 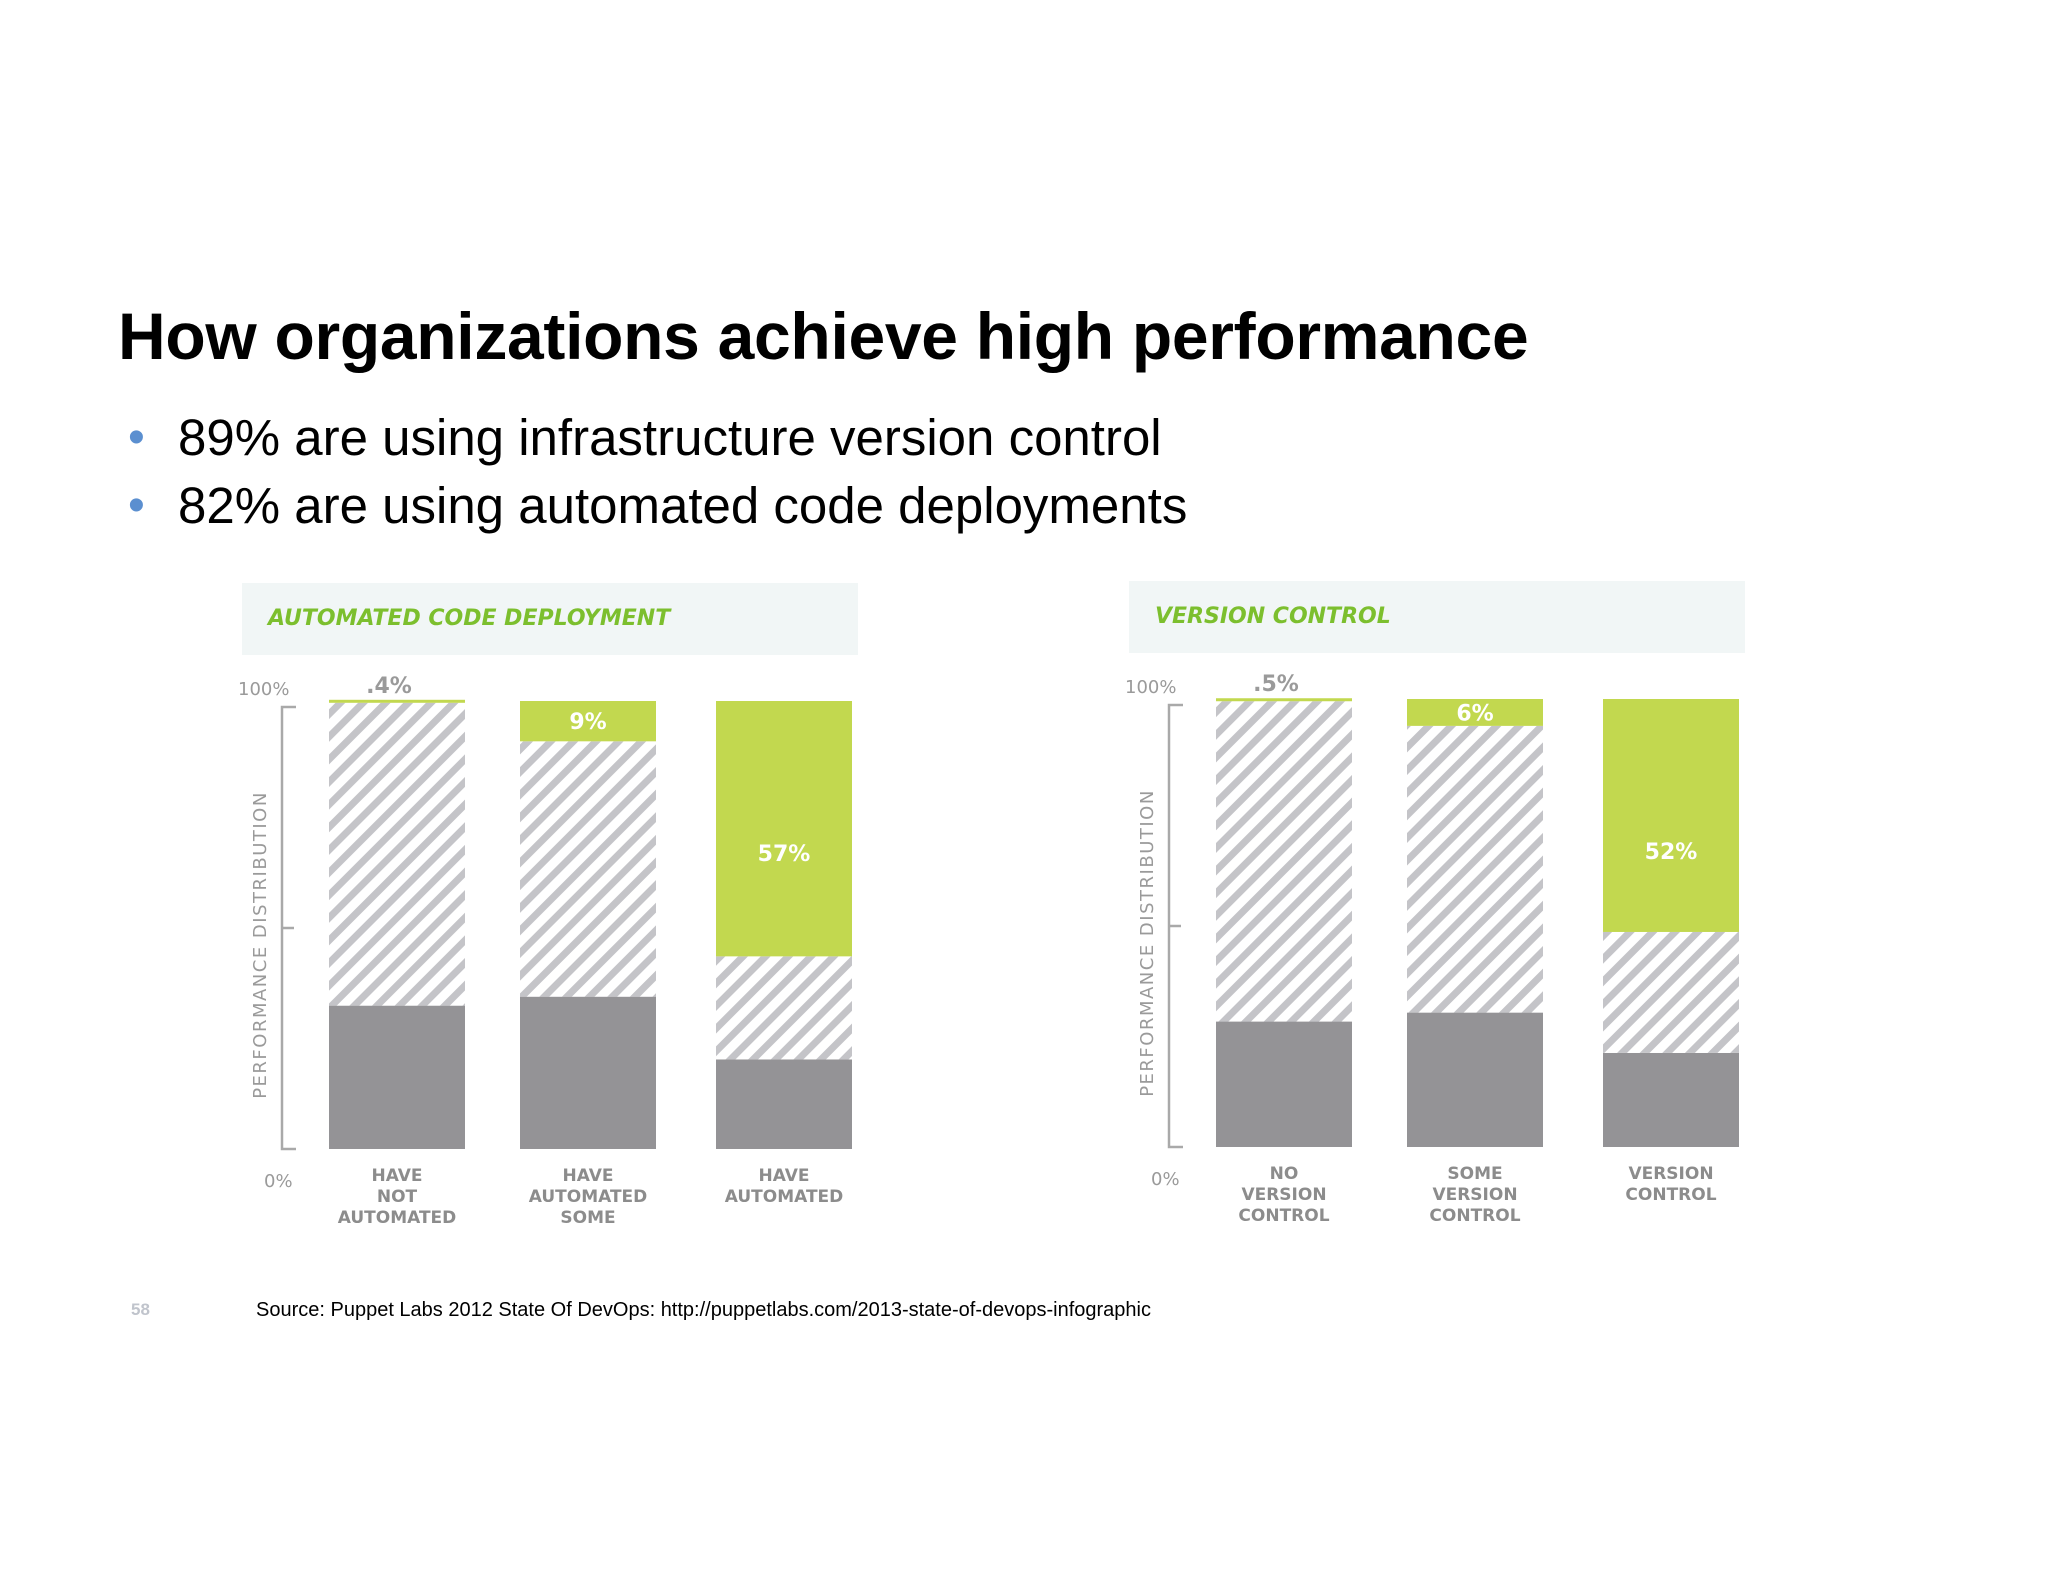 I want to click on bar-value-label: 57%, so click(x=784, y=854).